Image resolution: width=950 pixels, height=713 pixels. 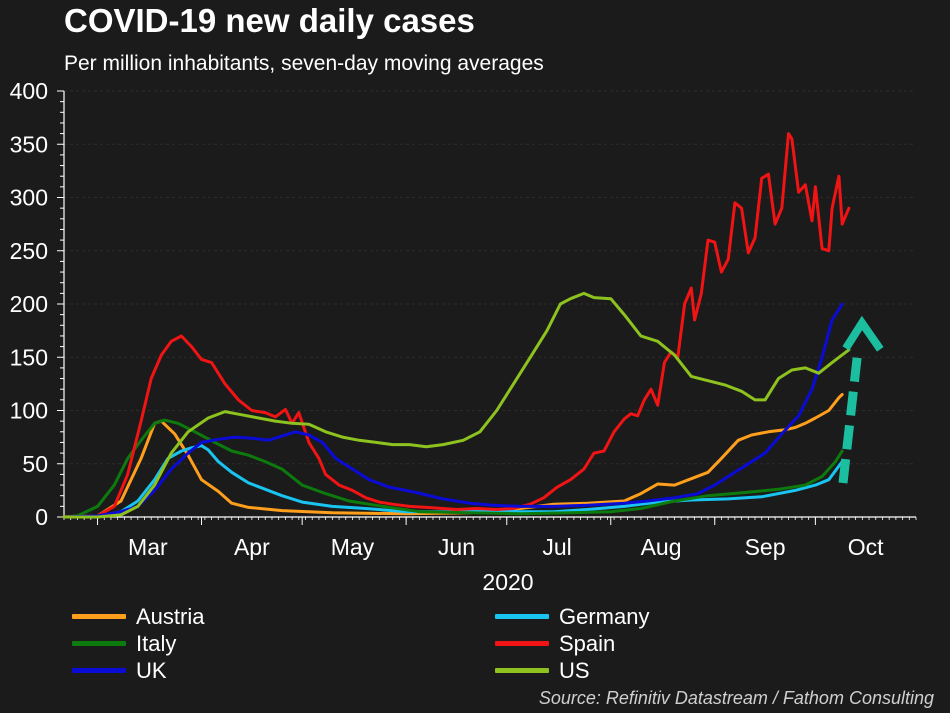 I want to click on legend-swatch-uk, so click(x=99, y=670).